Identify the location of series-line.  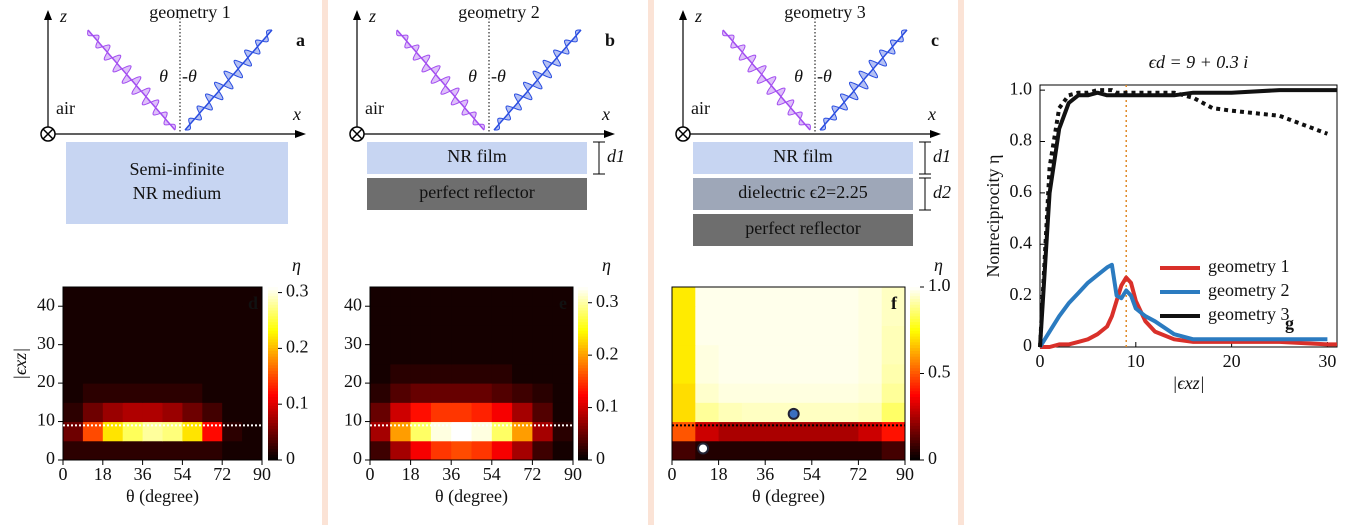
(1187, 218).